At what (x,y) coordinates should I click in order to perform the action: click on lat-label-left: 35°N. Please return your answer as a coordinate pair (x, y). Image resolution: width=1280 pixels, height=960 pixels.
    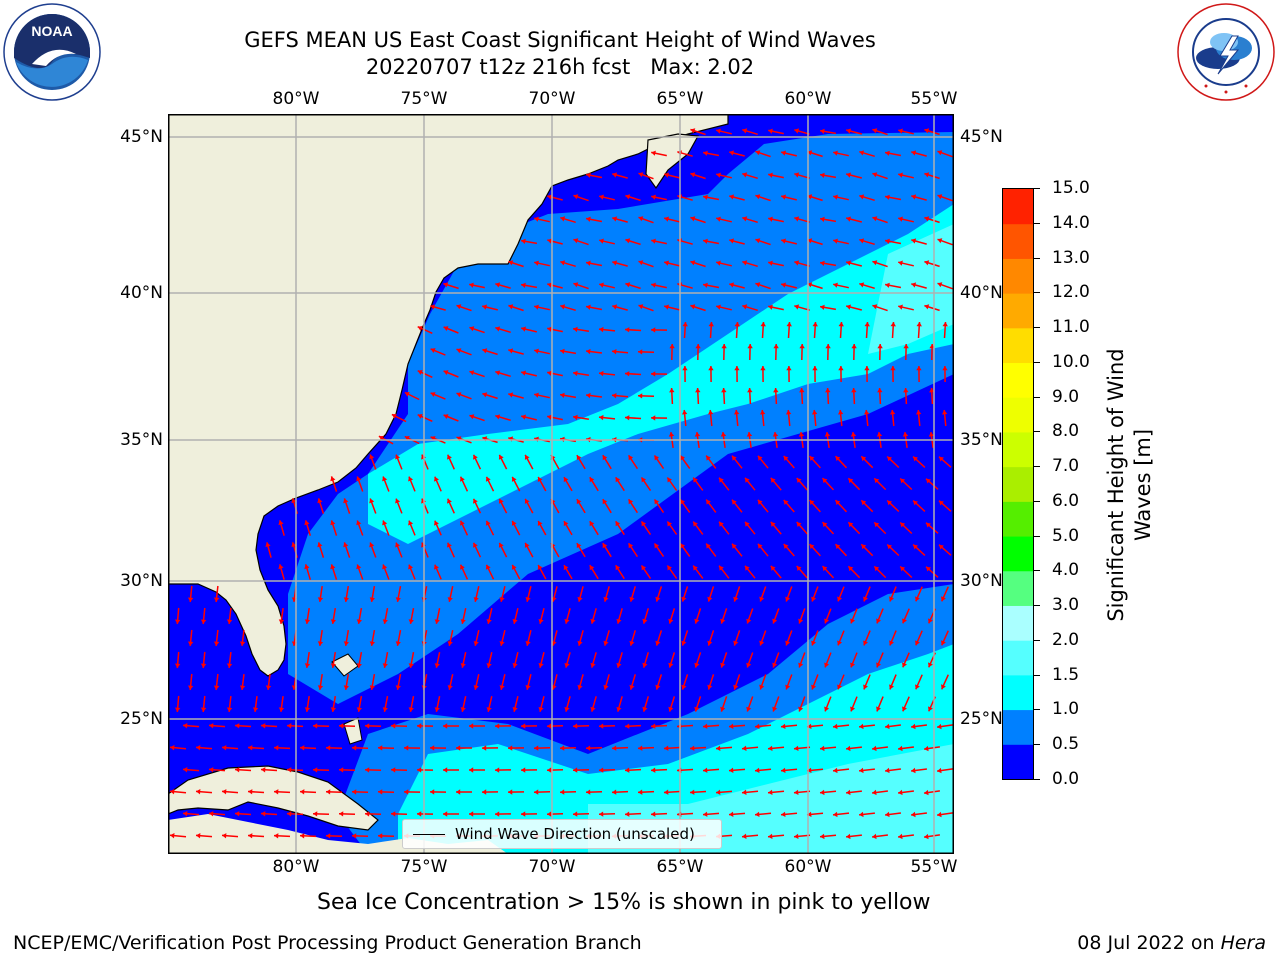
    Looking at the image, I should click on (141, 440).